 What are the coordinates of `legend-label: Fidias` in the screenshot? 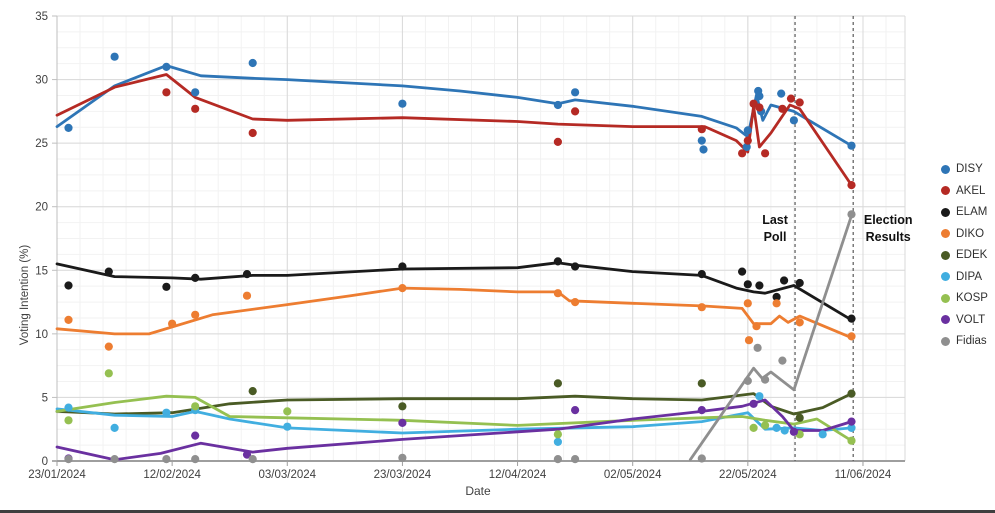 It's located at (971, 341).